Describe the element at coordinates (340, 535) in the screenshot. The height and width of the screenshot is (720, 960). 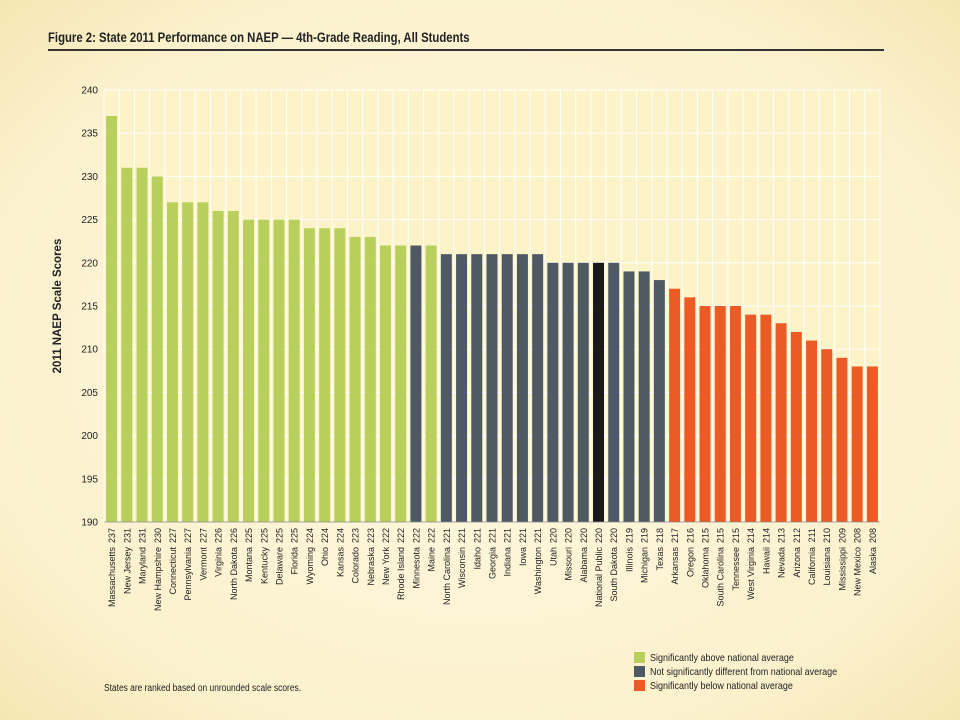
I see `bar-value-label: 224` at that location.